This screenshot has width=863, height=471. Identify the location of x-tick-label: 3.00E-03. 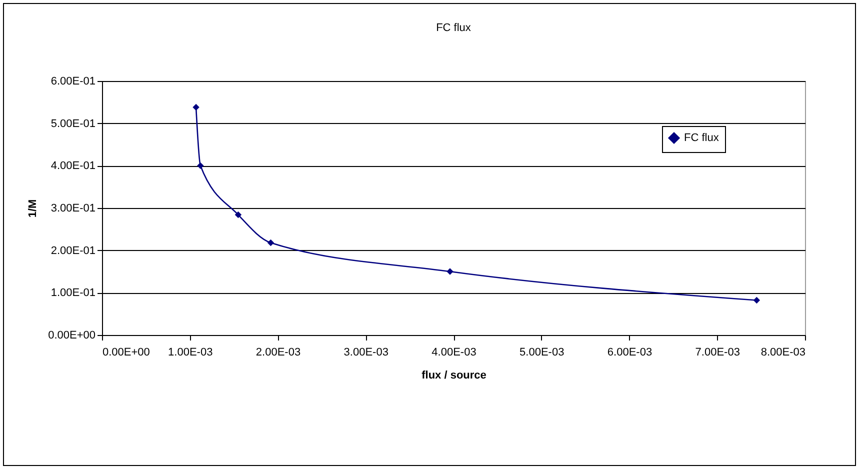
(366, 352).